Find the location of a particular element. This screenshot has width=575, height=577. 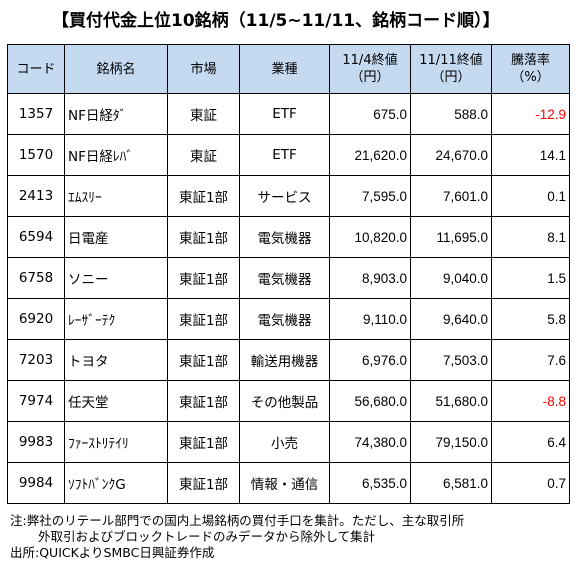

cell-change: 0.1 is located at coordinates (530, 196).